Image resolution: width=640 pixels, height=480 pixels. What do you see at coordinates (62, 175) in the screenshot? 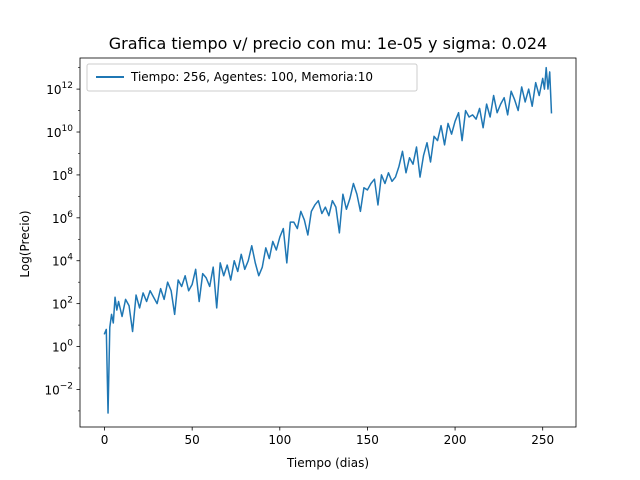
I see `y-tick-label: 10⁸` at bounding box center [62, 175].